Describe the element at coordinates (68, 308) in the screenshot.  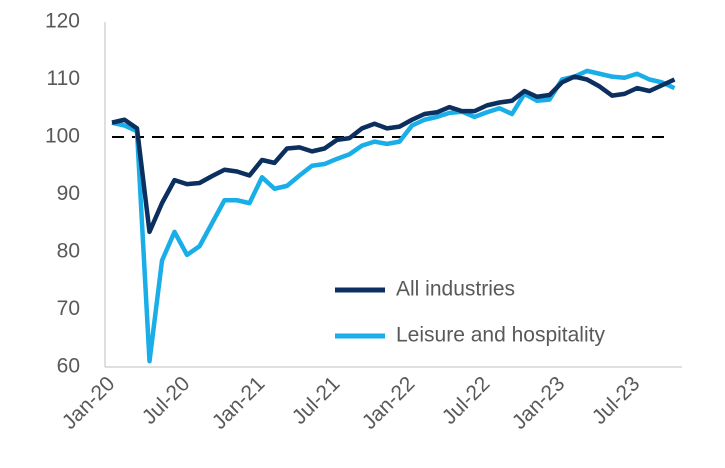
I see `y-tick-label: 70` at that location.